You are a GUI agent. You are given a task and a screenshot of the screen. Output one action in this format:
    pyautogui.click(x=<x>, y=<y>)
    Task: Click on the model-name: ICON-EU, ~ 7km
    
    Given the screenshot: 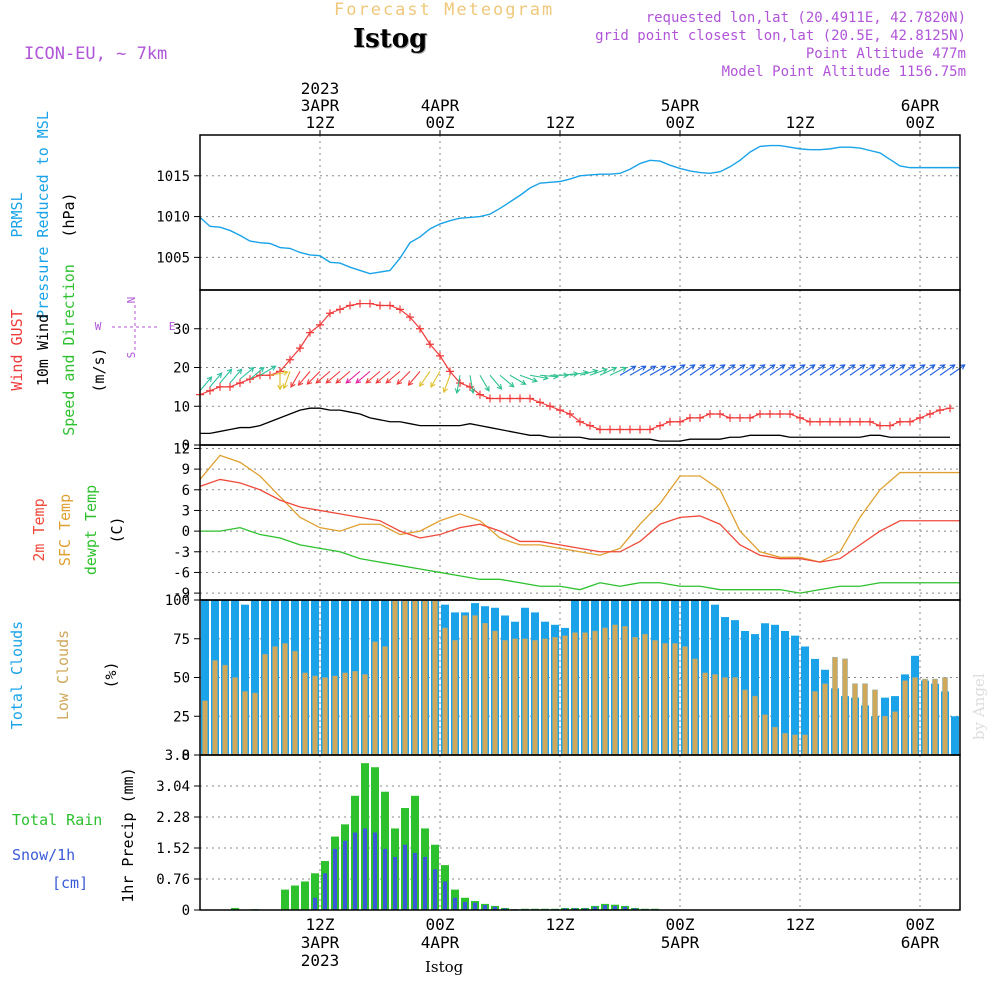 What is the action you would take?
    pyautogui.click(x=96, y=54)
    